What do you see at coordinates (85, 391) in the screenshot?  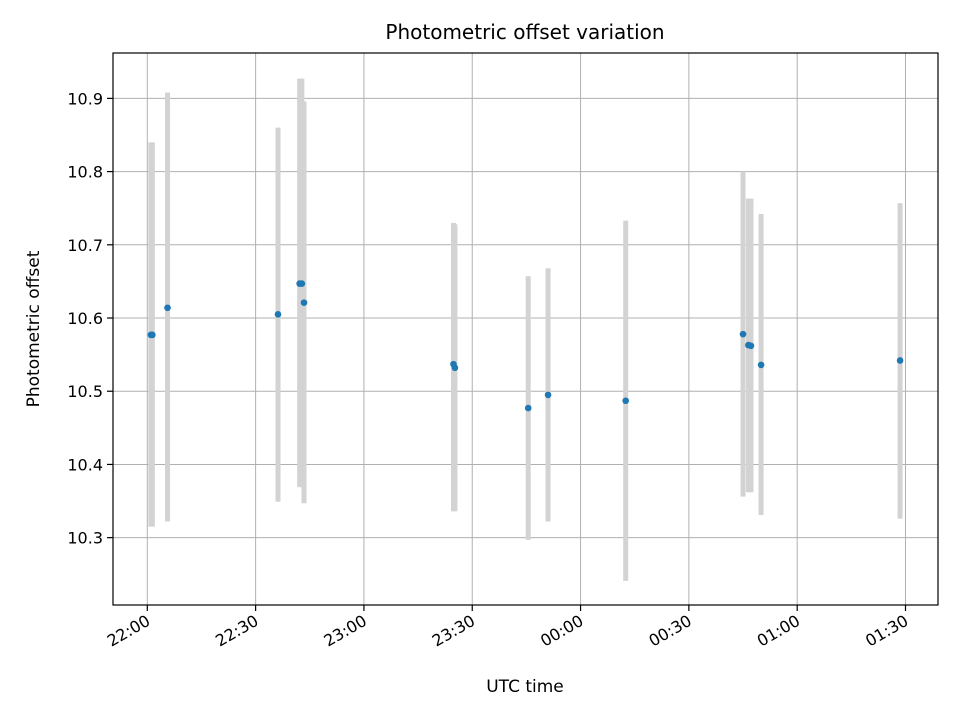 I see `y-tick-label: 10.5` at bounding box center [85, 391].